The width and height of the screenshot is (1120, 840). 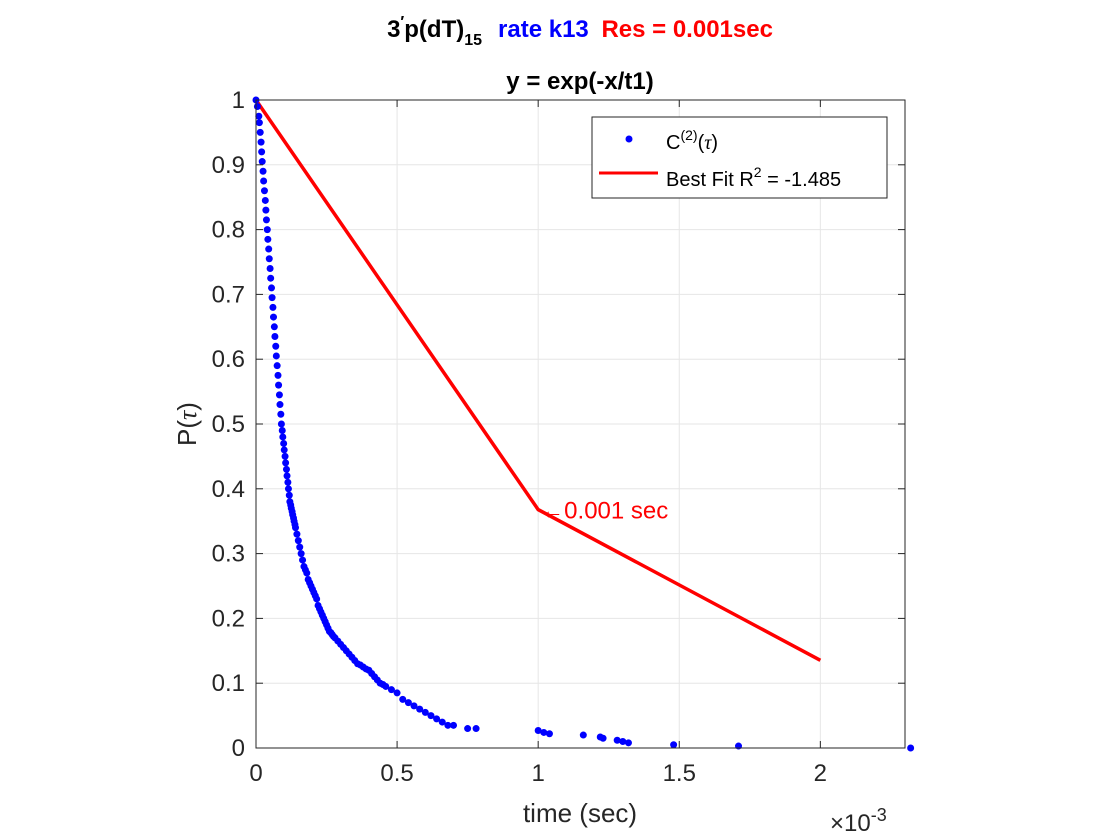 What do you see at coordinates (802, 180) in the screenshot?
I see `legend-line-rest: = -1.485` at bounding box center [802, 180].